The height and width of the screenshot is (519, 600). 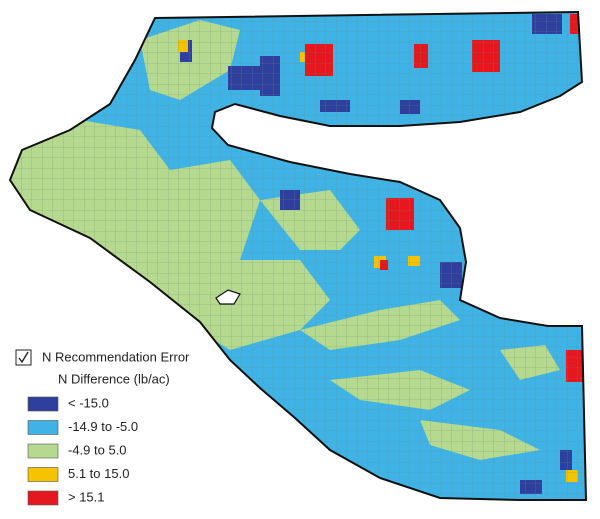 I want to click on legend-checkbox, so click(x=23, y=357).